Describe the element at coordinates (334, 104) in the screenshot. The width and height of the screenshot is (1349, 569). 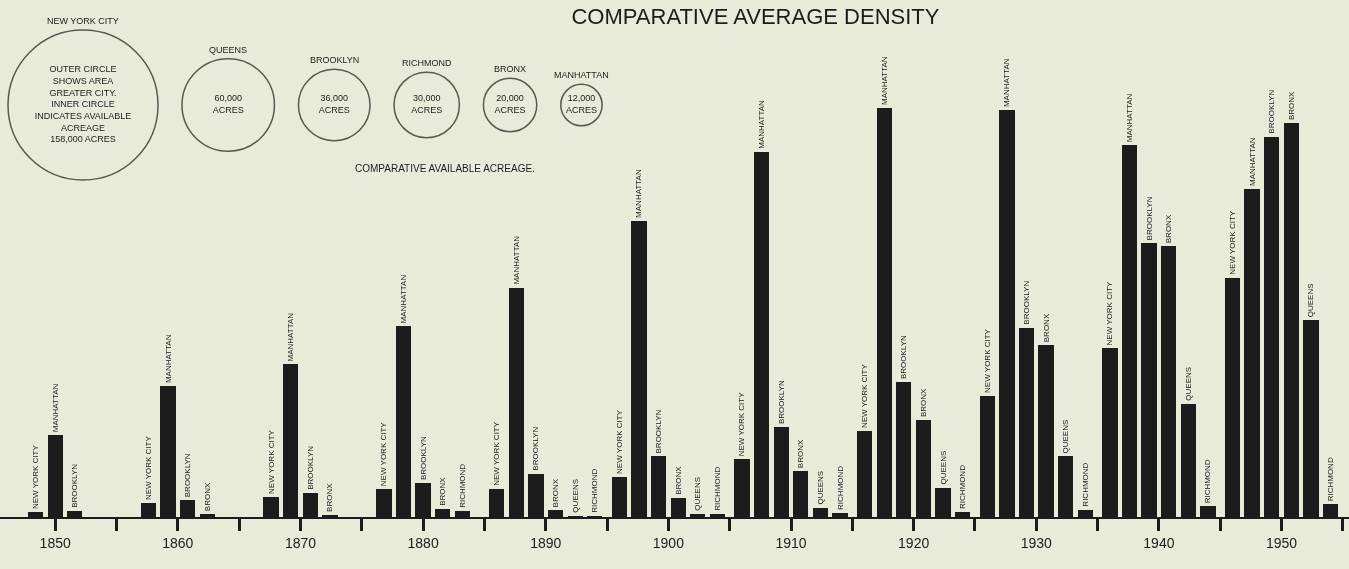
I see `data-label: 36,000 ACRES` at that location.